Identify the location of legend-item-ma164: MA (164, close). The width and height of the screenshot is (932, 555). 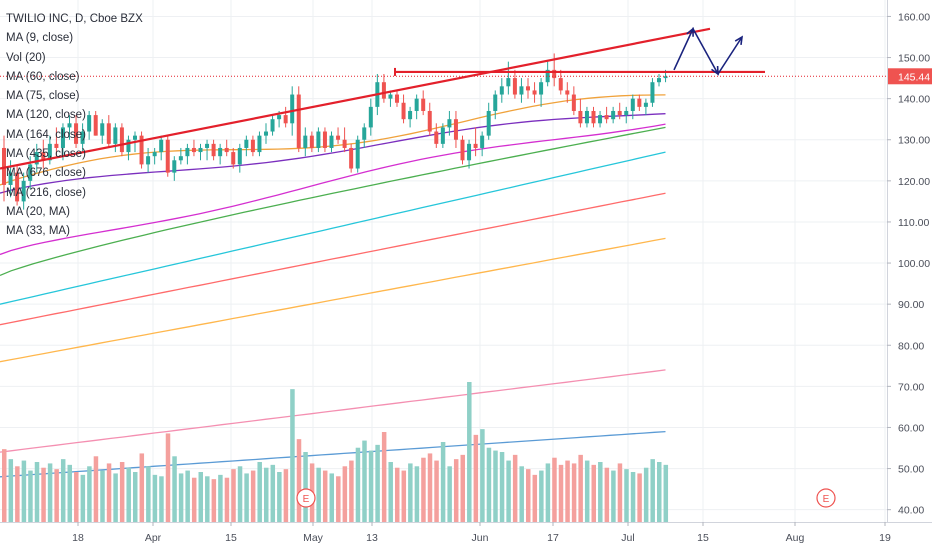
(46, 134).